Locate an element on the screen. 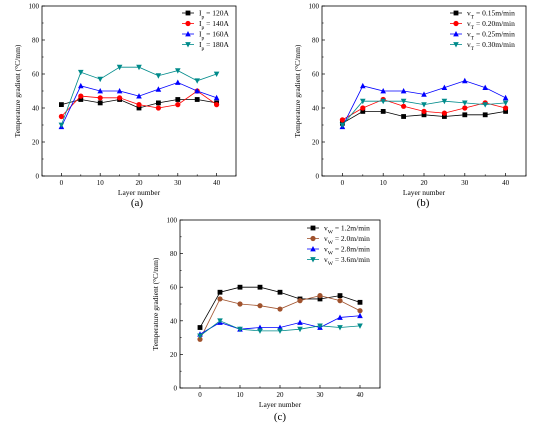  legend-label: Ip = 120A is located at coordinates (214, 15).